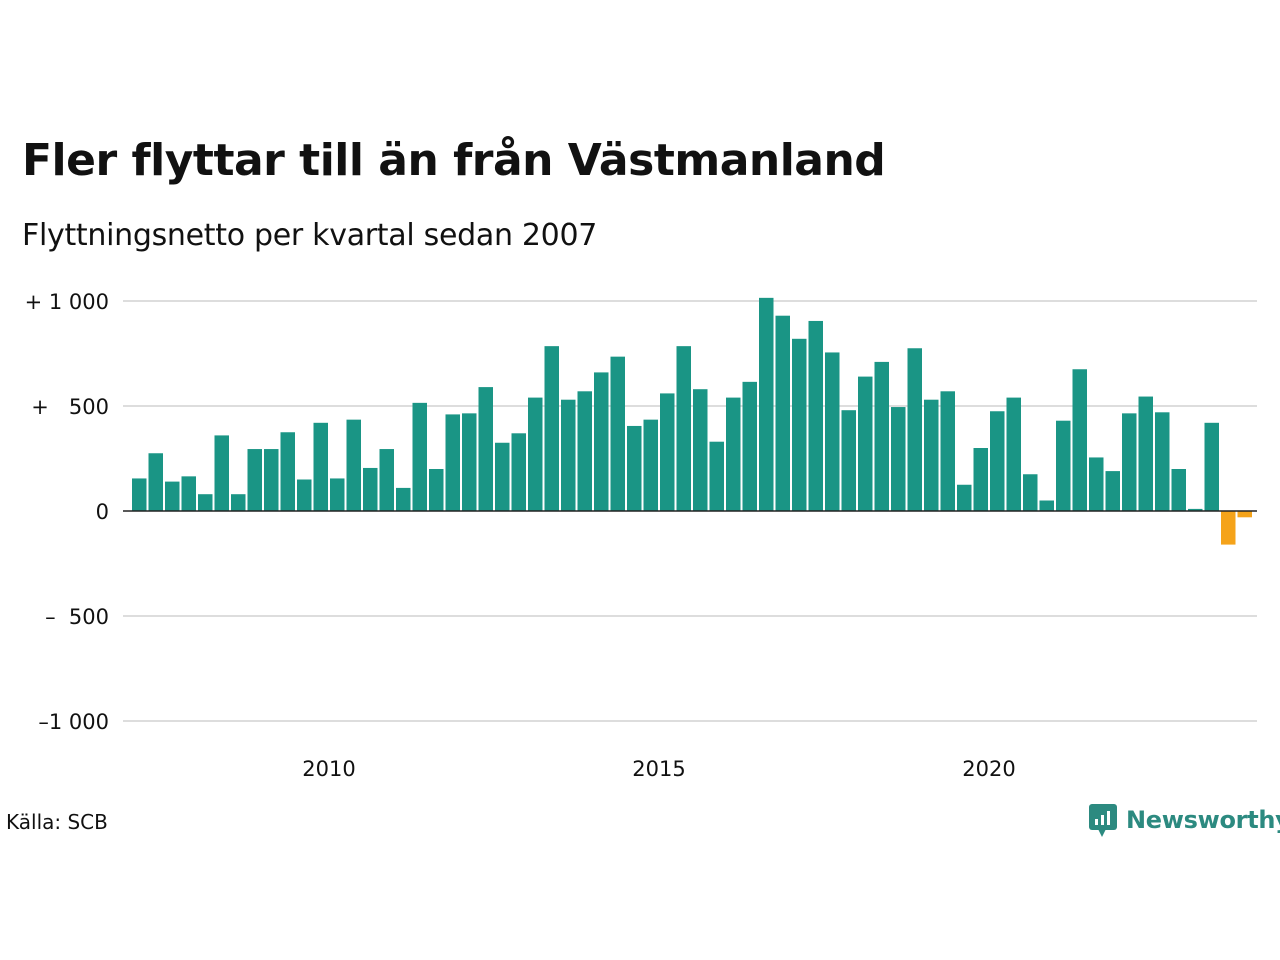 This screenshot has width=1280, height=960. I want to click on bar-2023-k4, so click(1244, 514).